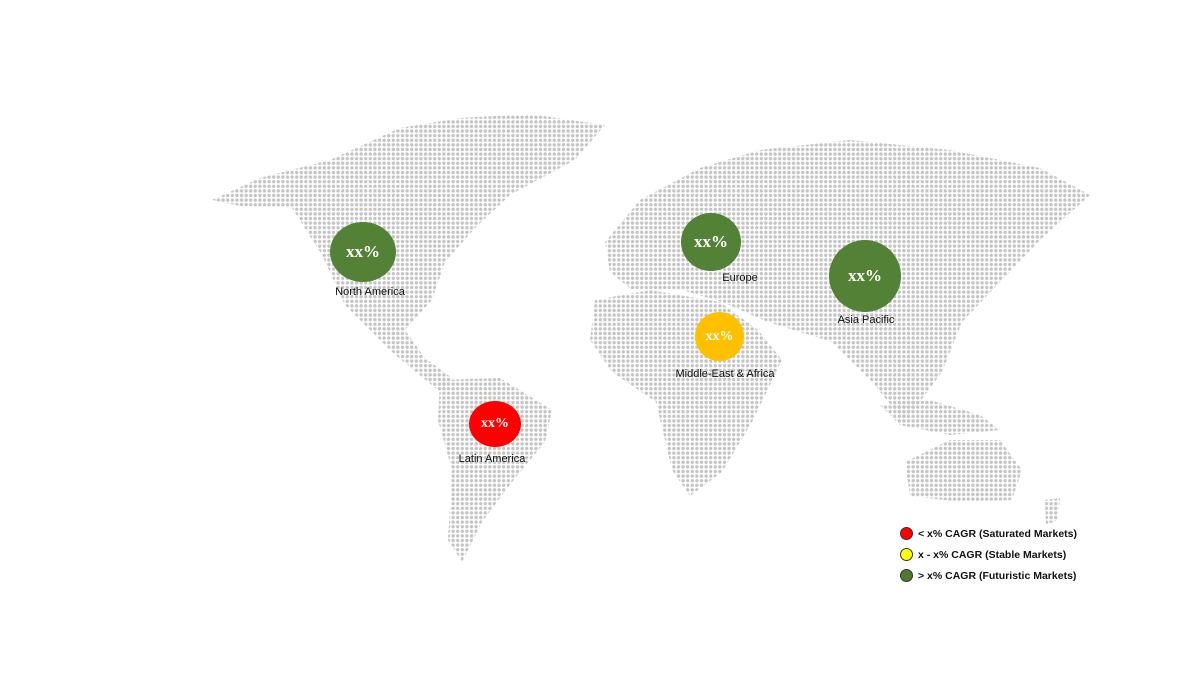  I want to click on label-europe: Europe, so click(740, 278).